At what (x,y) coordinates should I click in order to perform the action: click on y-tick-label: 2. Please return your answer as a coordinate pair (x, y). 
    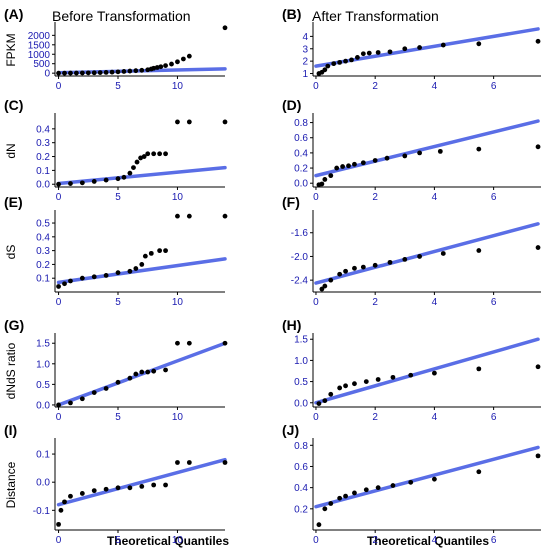
    Looking at the image, I should click on (305, 62).